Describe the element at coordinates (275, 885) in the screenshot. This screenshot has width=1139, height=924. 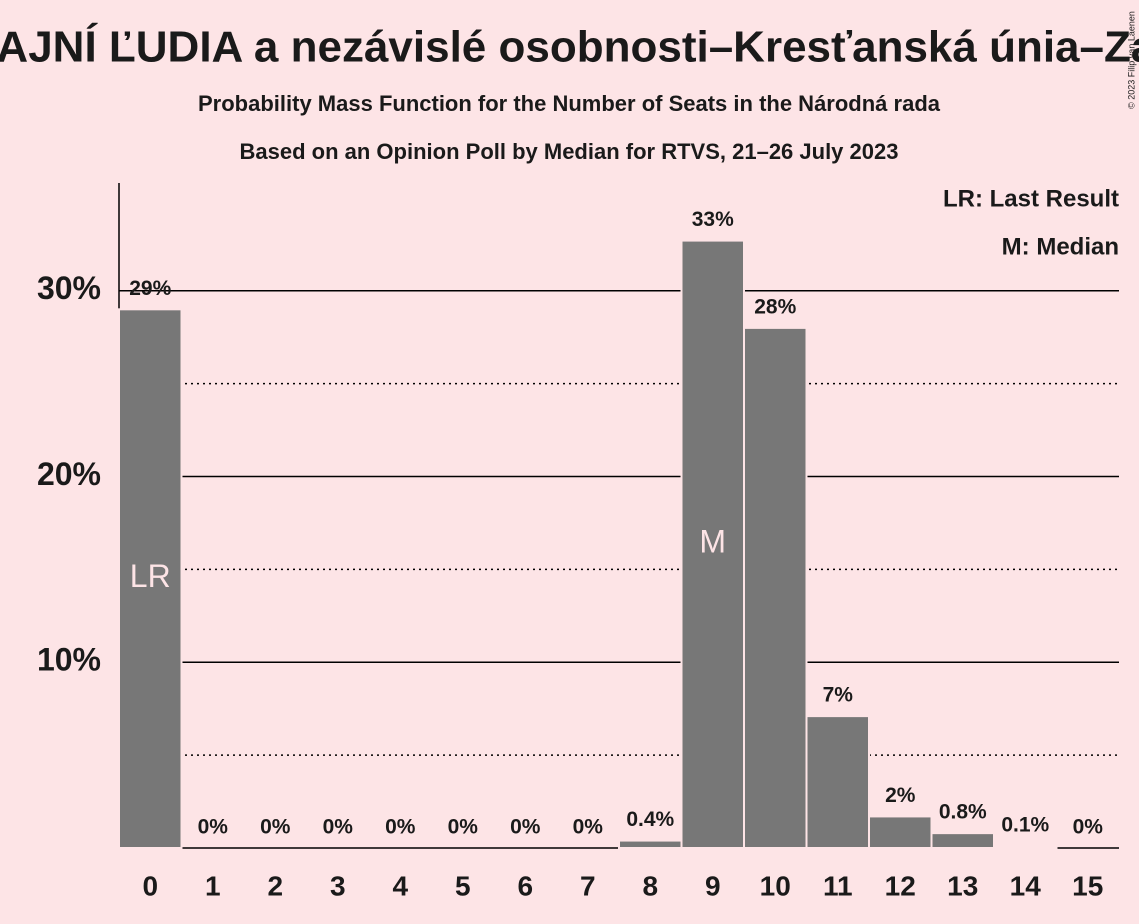
I see `x-tick-label: 2` at that location.